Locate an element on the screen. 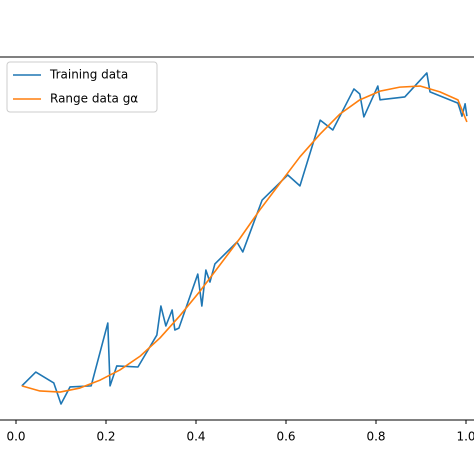 Image resolution: width=474 pixels, height=474 pixels. x-tick-label: 0.0 is located at coordinates (15, 437).